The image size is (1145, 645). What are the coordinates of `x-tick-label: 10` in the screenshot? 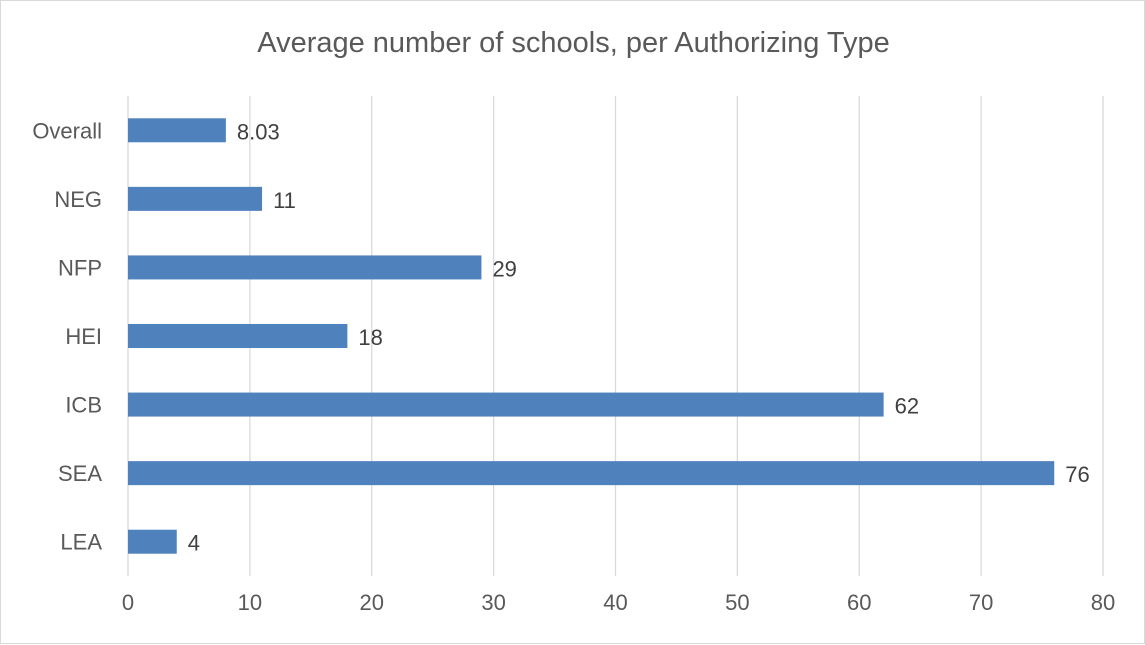 It's located at (250, 602).